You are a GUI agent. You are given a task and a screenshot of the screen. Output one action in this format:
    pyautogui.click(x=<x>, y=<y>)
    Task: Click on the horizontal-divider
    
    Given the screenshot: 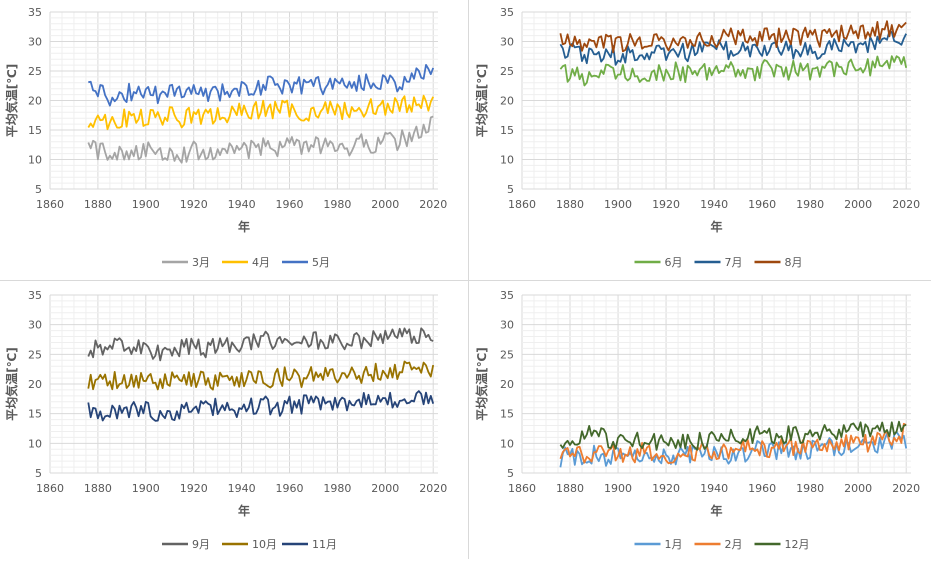 What is the action you would take?
    pyautogui.click(x=465, y=280)
    